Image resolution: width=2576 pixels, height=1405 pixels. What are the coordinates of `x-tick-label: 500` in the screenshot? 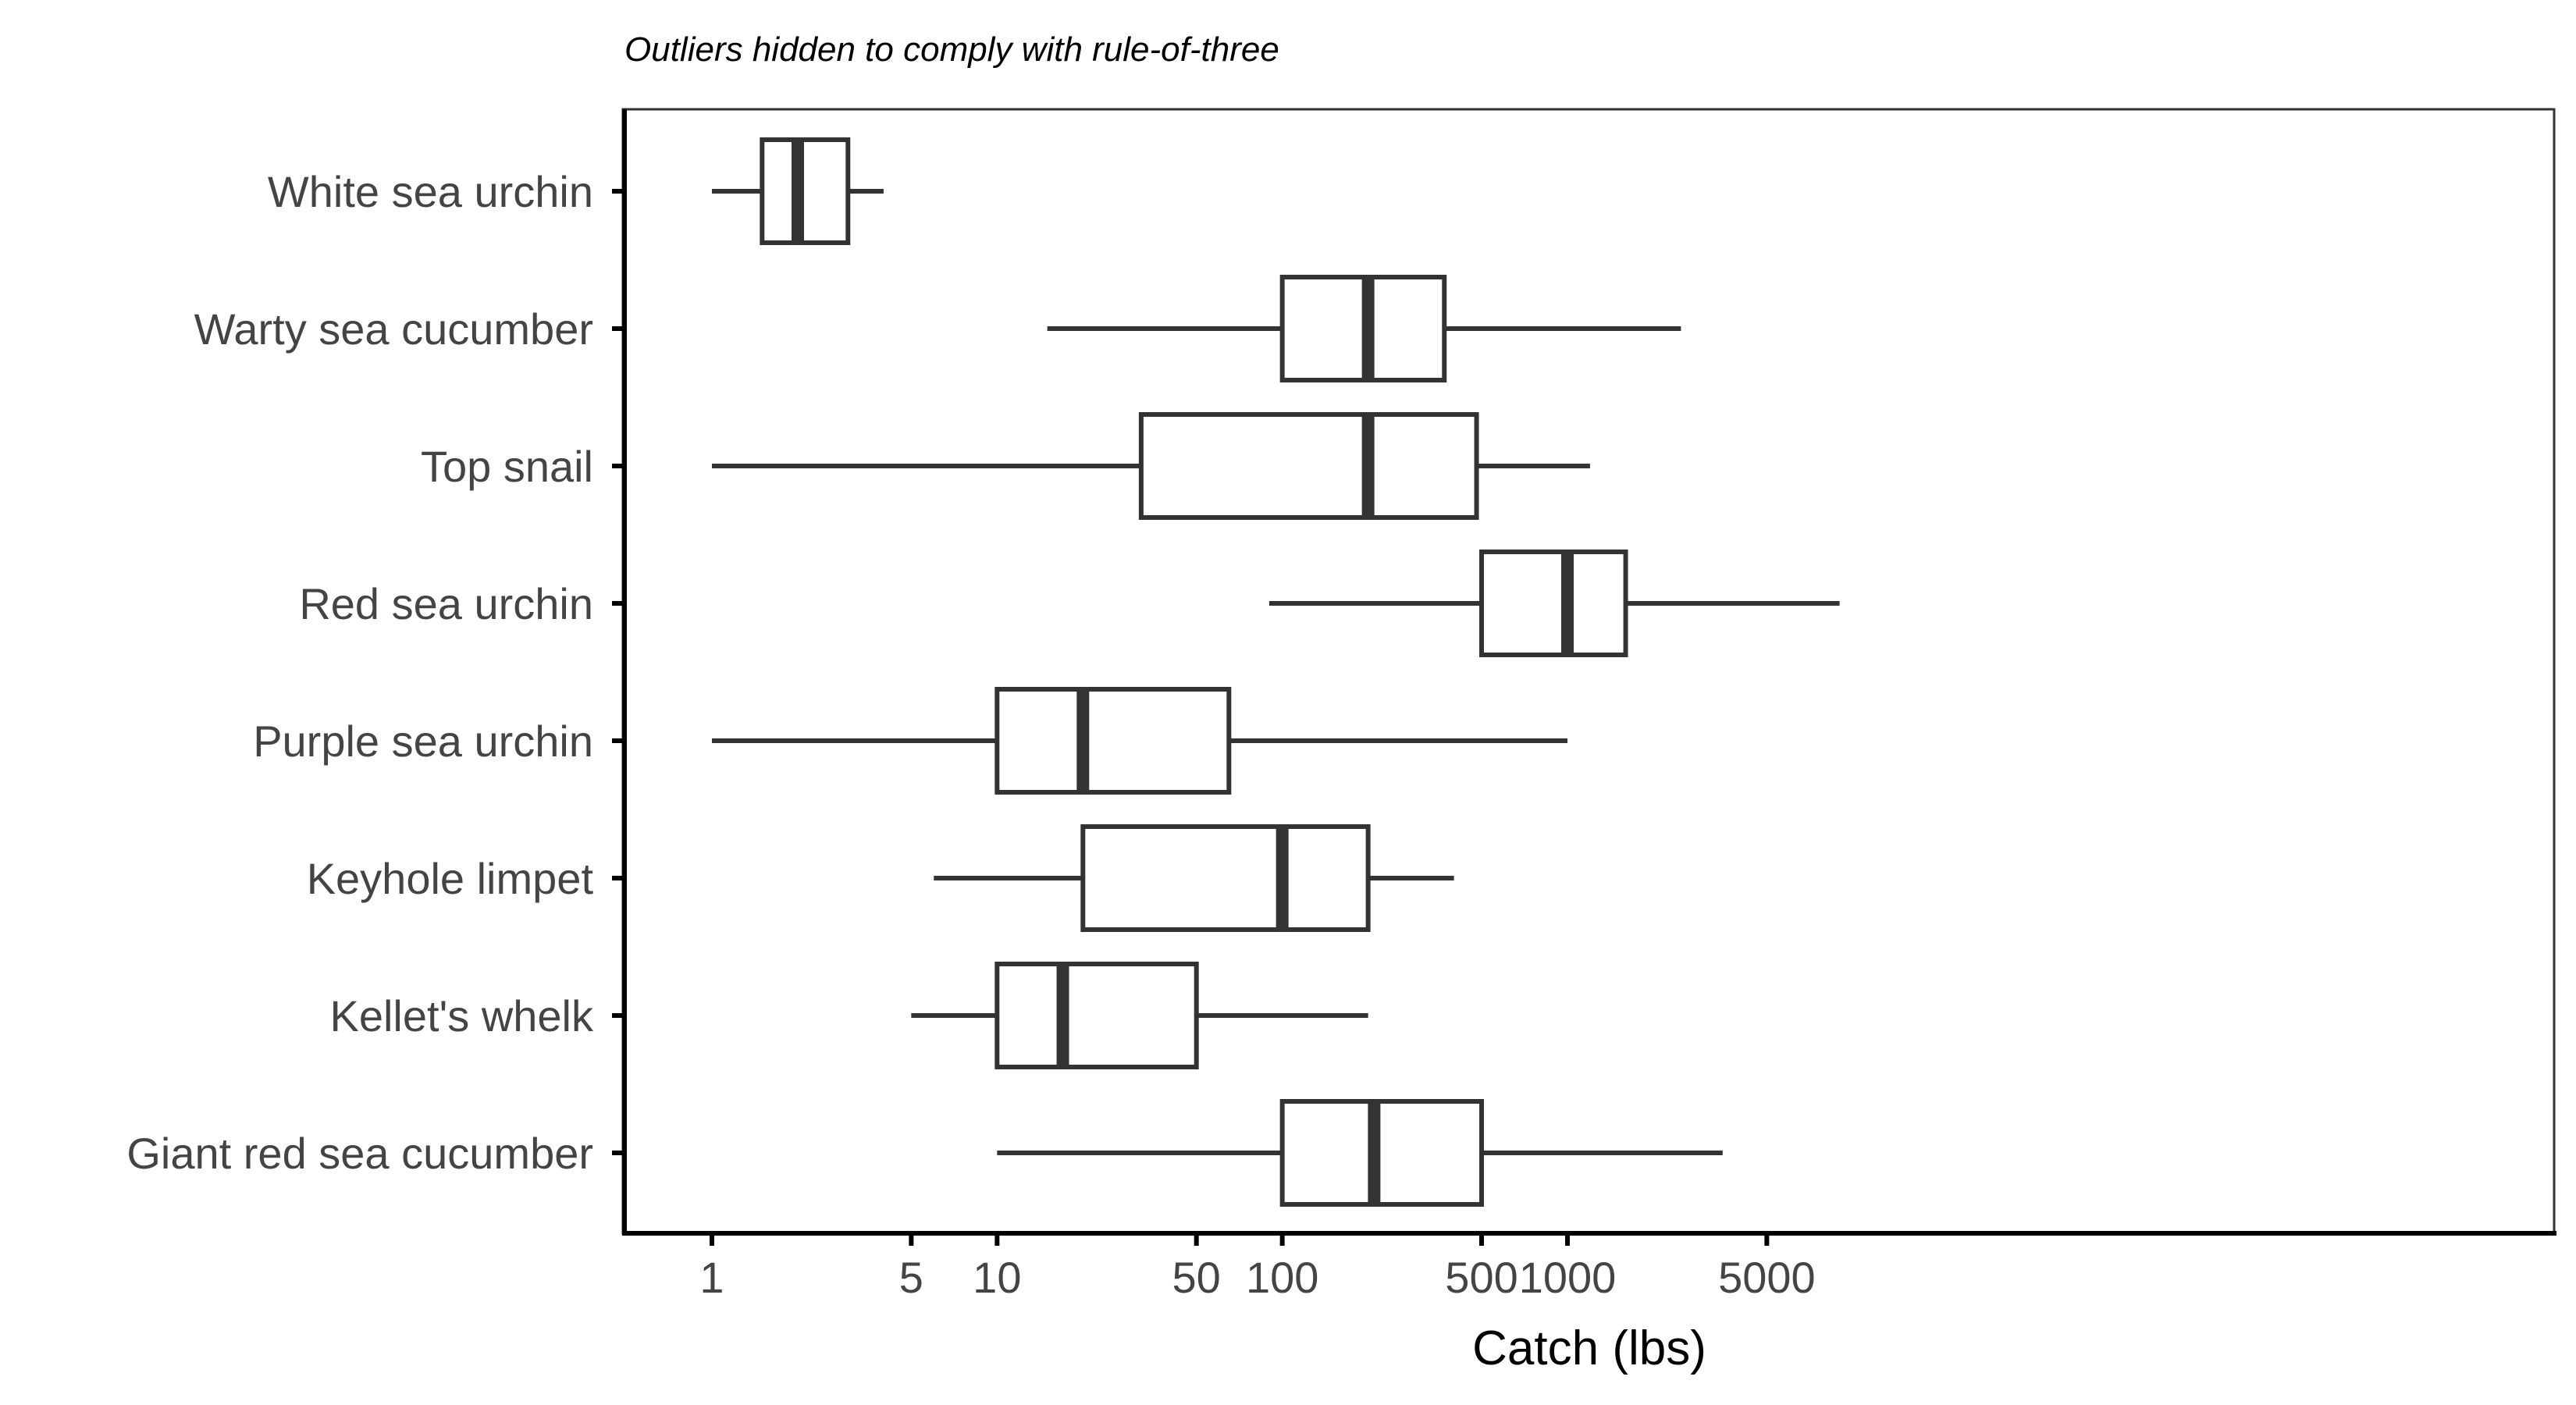 It's located at (1481, 1278).